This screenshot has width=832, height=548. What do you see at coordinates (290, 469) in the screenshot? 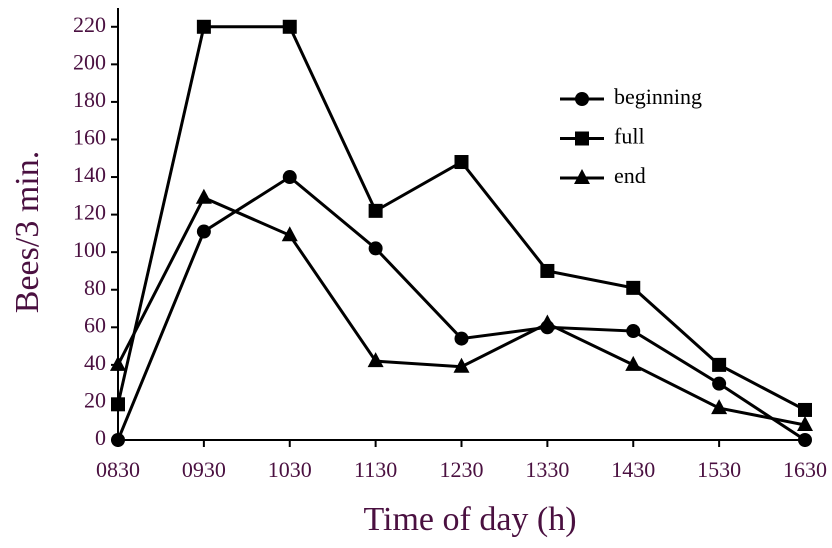
I see `x-tick-label: 1030` at bounding box center [290, 469].